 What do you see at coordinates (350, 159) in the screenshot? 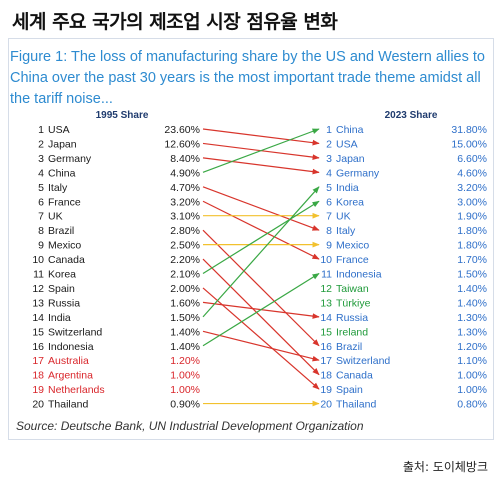
I see `right-country: Japan` at bounding box center [350, 159].